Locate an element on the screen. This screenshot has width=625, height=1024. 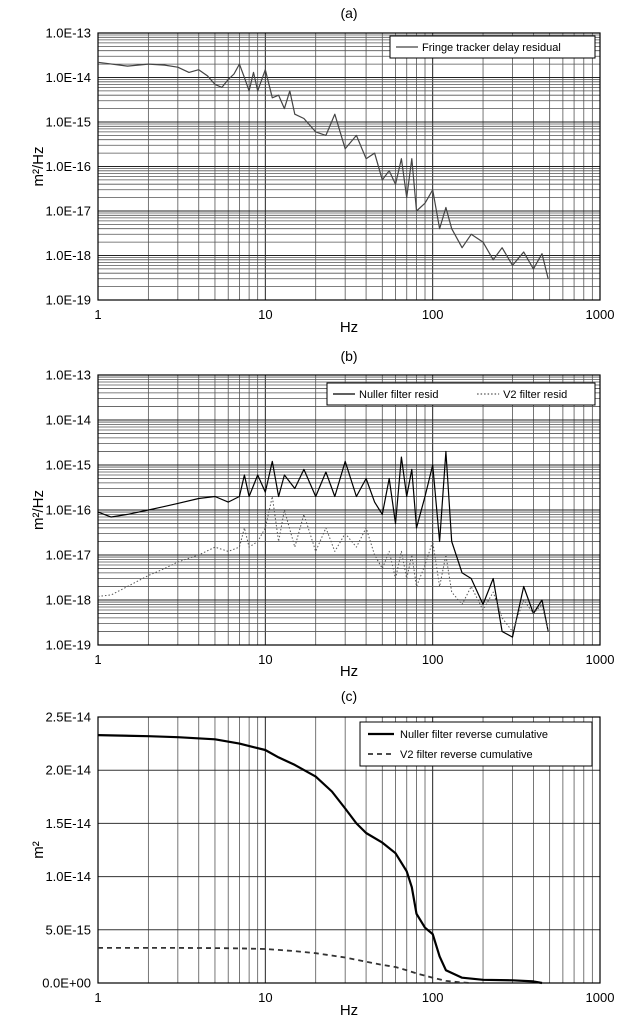
legend-label: V2 filter resid is located at coordinates (535, 395).